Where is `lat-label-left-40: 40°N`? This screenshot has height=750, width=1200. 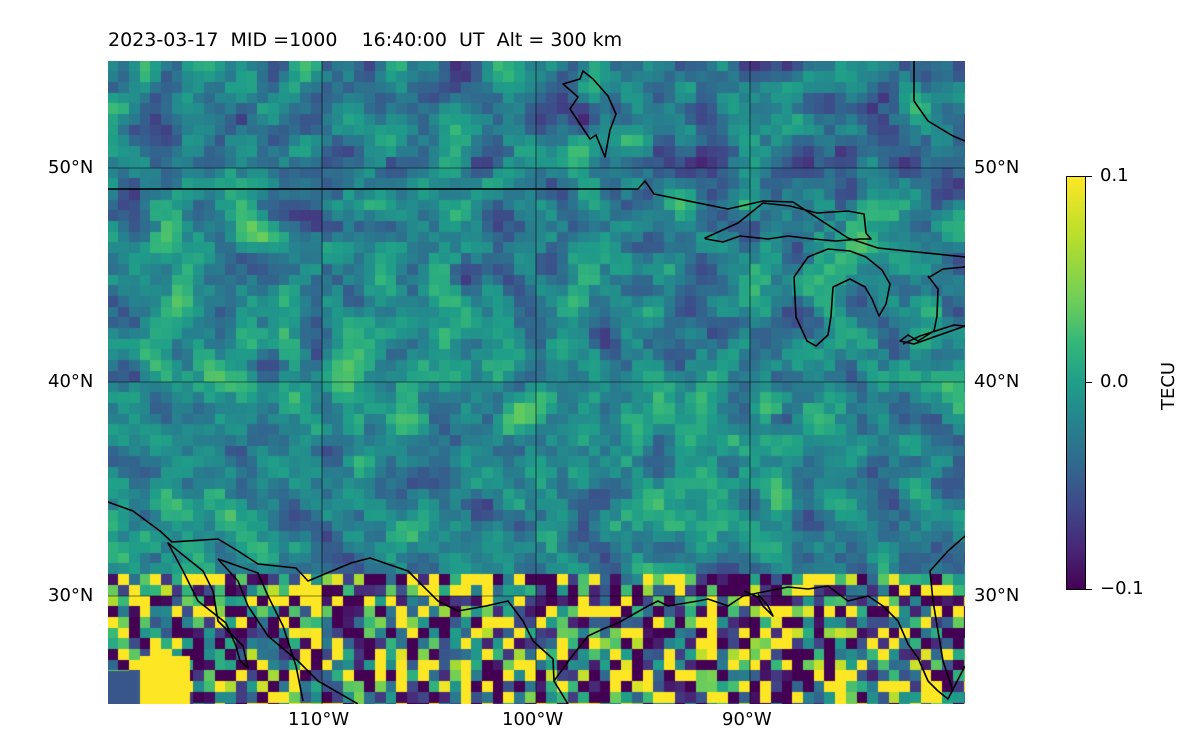
lat-label-left-40: 40°N is located at coordinates (71, 381).